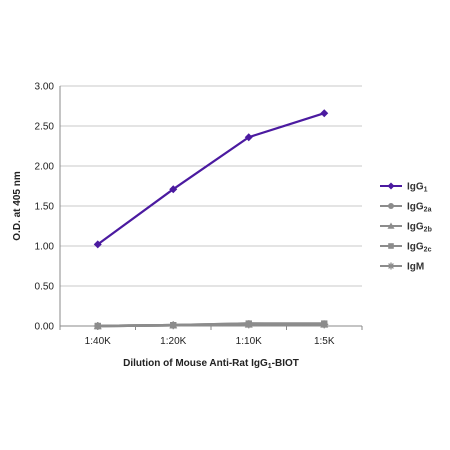  Describe the element at coordinates (406, 248) in the screenshot. I see `legend-item-igg2c: IgG2c` at that location.